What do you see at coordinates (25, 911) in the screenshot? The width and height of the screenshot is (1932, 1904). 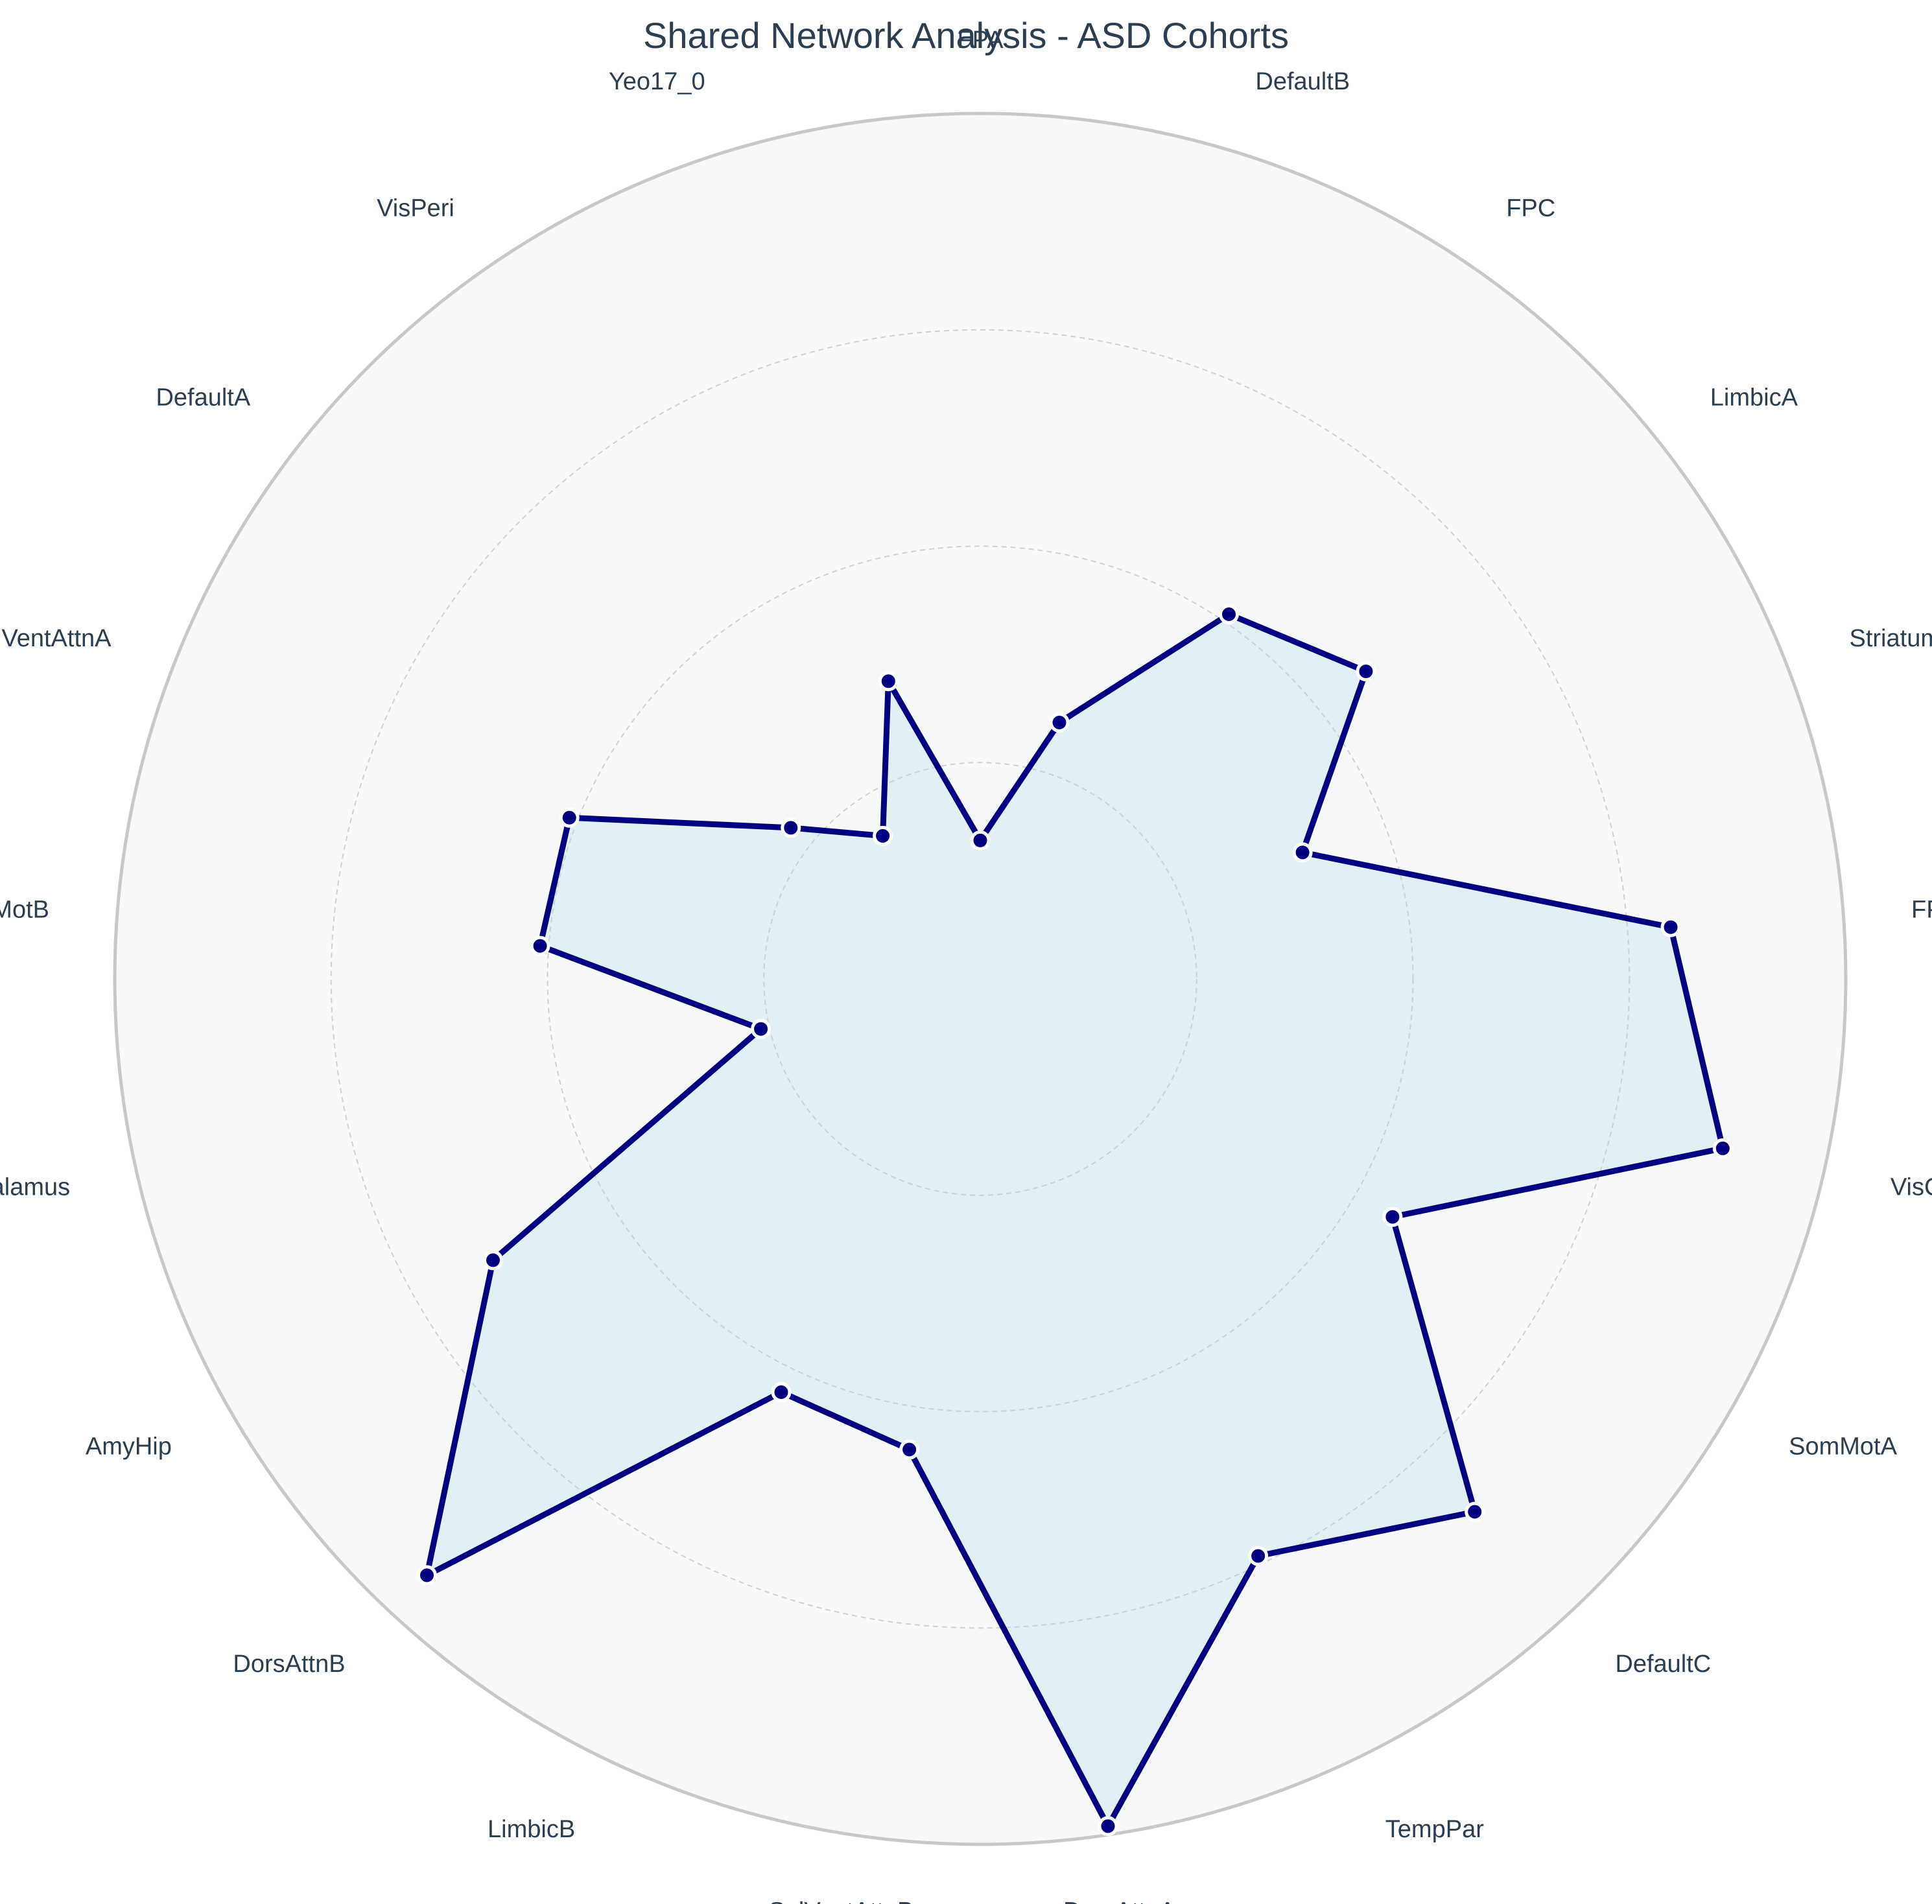 I see `axis-label-sommotb: SomMotB` at bounding box center [25, 911].